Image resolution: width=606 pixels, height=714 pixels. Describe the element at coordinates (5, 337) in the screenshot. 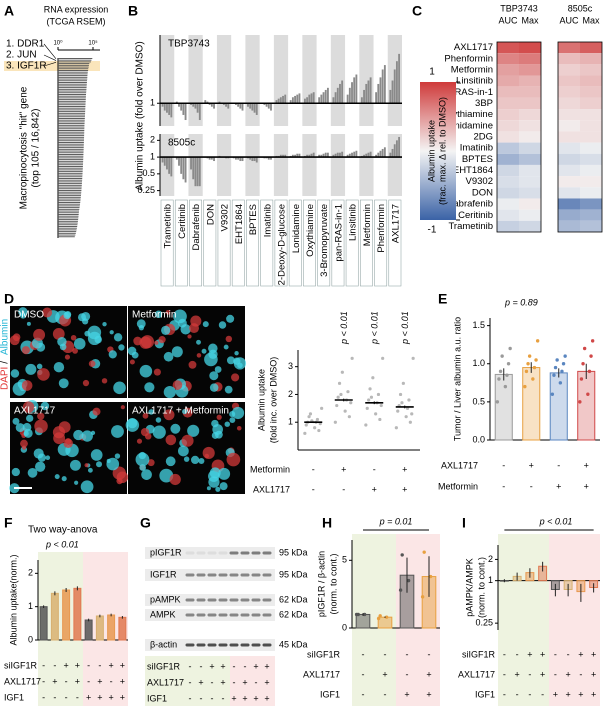

I see `stain-label: Albumin` at that location.